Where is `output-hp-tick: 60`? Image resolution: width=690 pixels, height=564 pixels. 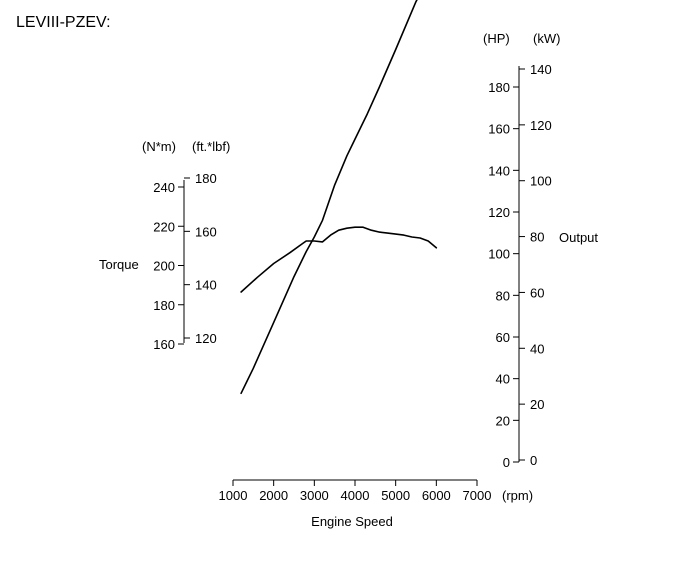 output-hp-tick: 60 is located at coordinates (507, 337).